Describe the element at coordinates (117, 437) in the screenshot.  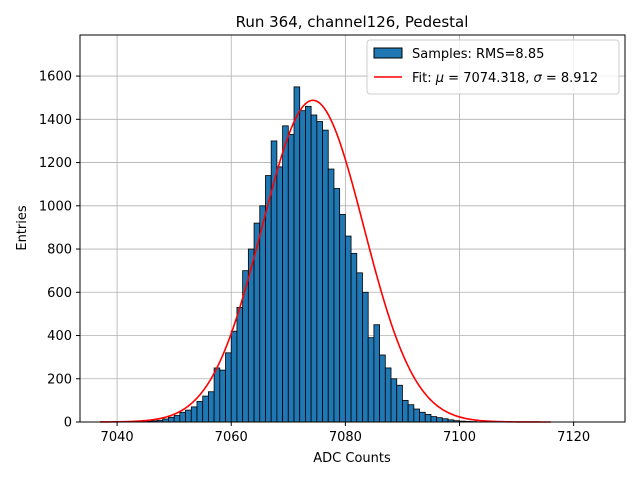
I see `x-tick-label: 7040` at that location.